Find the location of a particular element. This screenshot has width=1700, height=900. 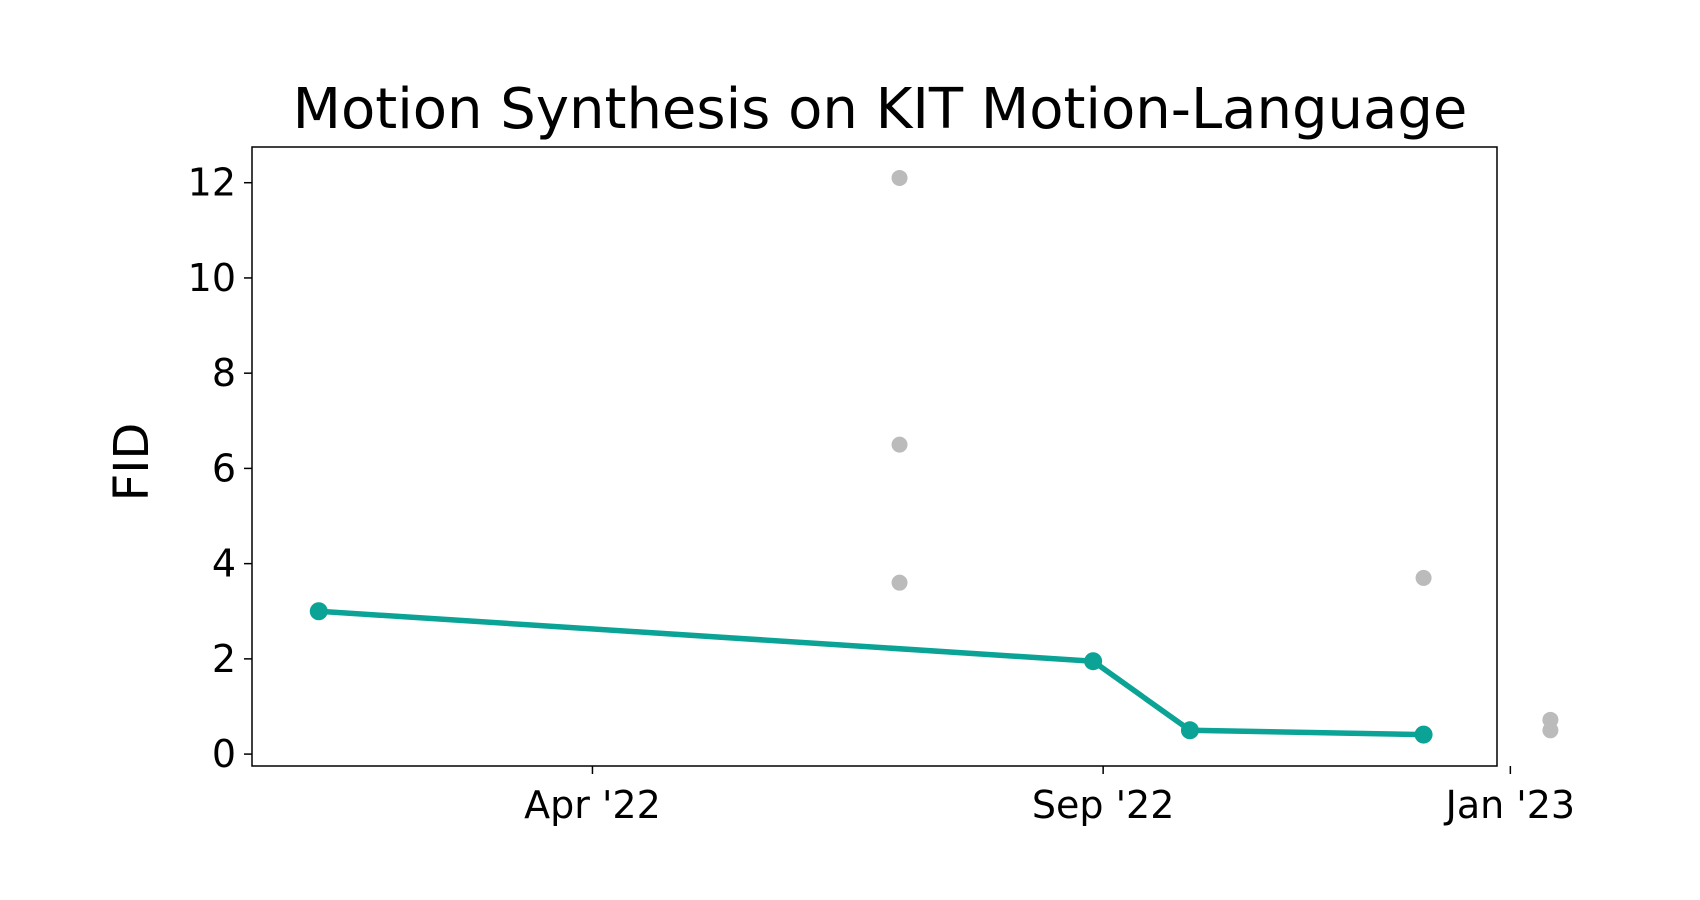

sota-line is located at coordinates (871, 673).